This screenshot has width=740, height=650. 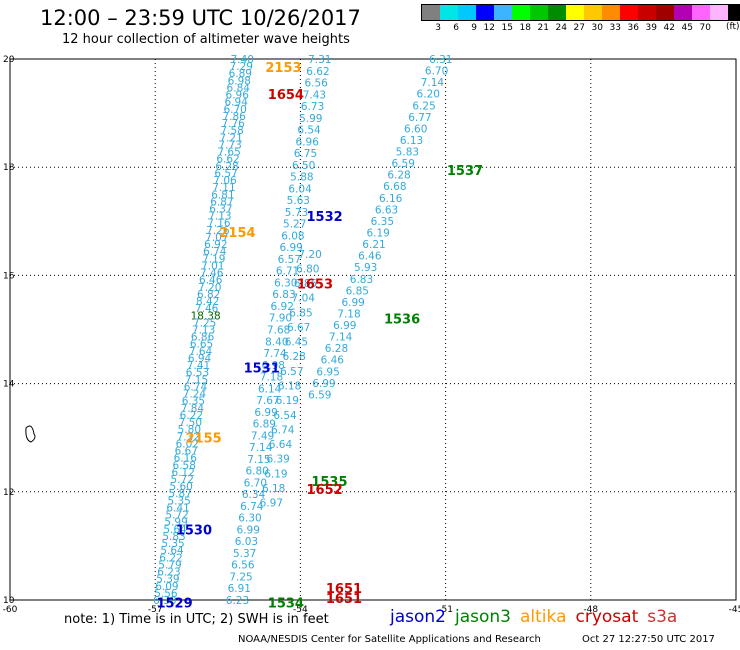 I want to click on color-scale-unit: (ft), so click(x=733, y=27).